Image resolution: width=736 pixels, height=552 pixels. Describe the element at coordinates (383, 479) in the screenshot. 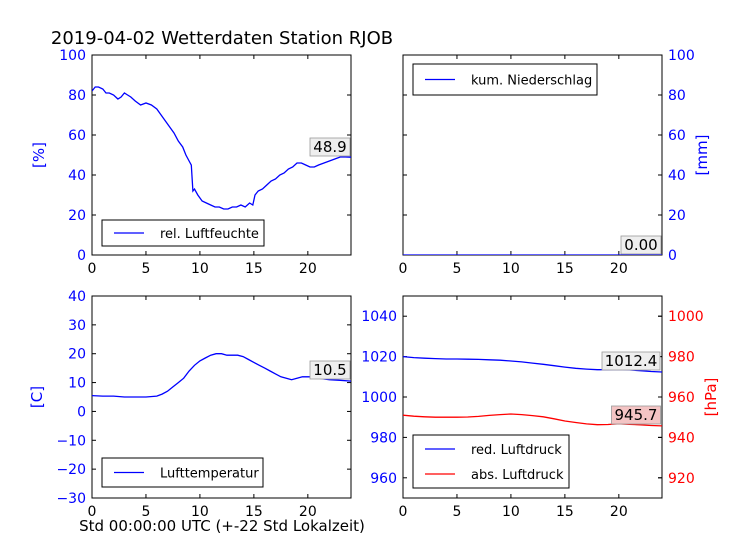

I see `y-tick-label: 960` at that location.